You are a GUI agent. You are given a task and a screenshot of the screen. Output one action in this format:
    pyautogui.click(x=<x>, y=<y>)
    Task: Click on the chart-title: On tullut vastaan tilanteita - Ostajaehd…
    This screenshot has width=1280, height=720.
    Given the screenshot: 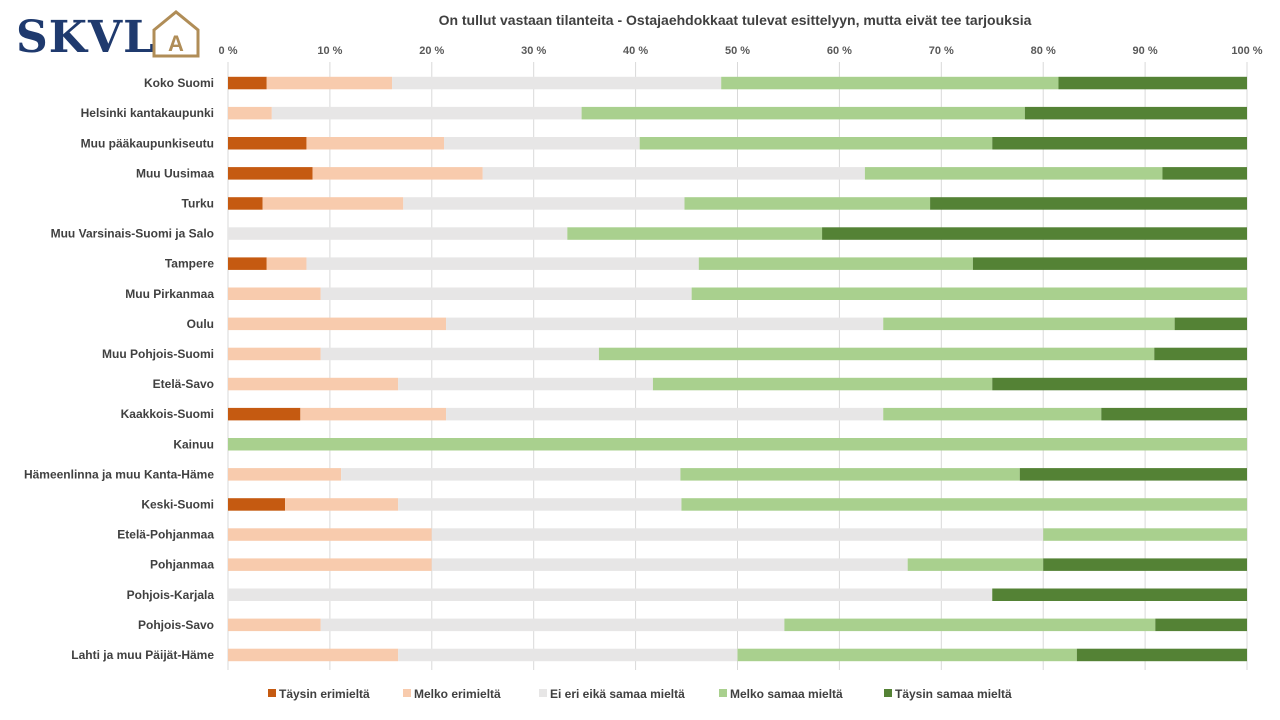 What is the action you would take?
    pyautogui.click(x=735, y=20)
    